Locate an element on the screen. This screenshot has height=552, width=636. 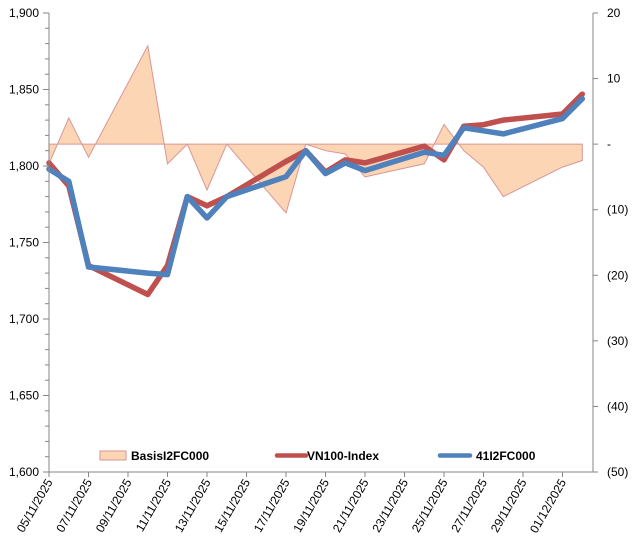
y-right-tick-label: (10) is located at coordinates (617, 210).